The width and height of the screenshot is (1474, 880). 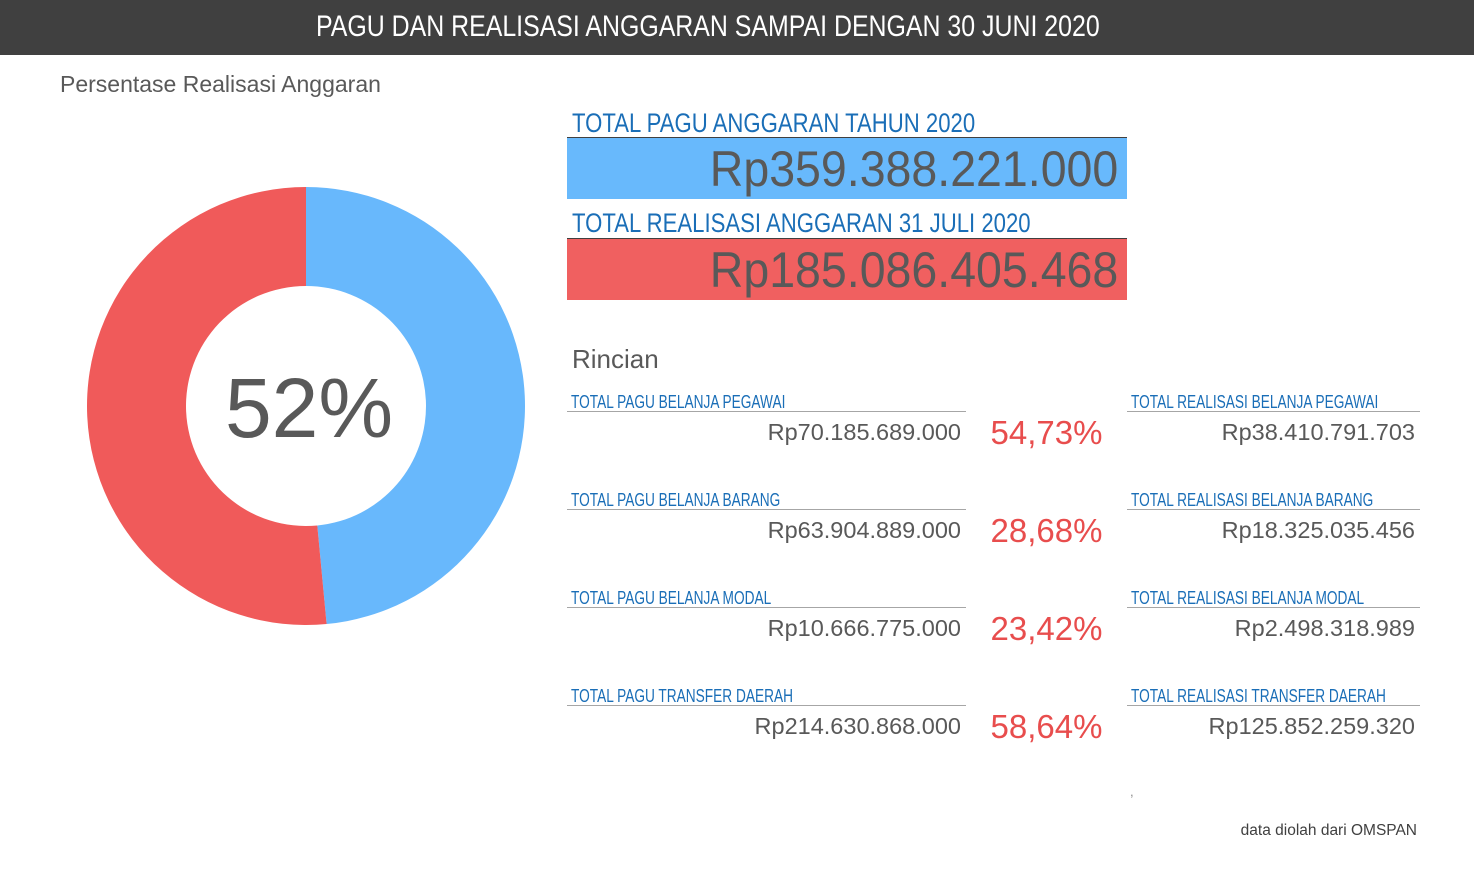 I want to click on total-realisasi-box: Rp185.086.405.468, so click(x=847, y=269).